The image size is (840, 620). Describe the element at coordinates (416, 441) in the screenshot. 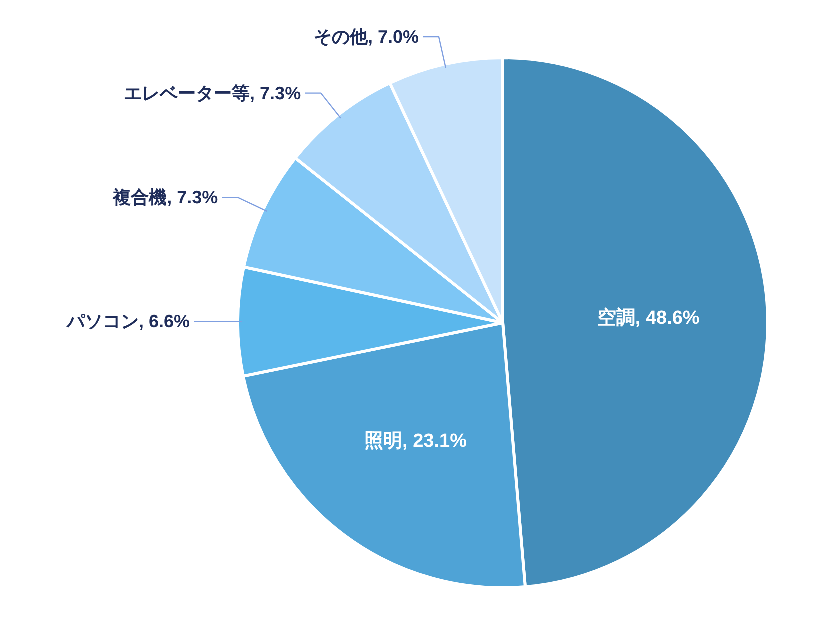

I see `slice-label: 照明, 23.1%` at that location.